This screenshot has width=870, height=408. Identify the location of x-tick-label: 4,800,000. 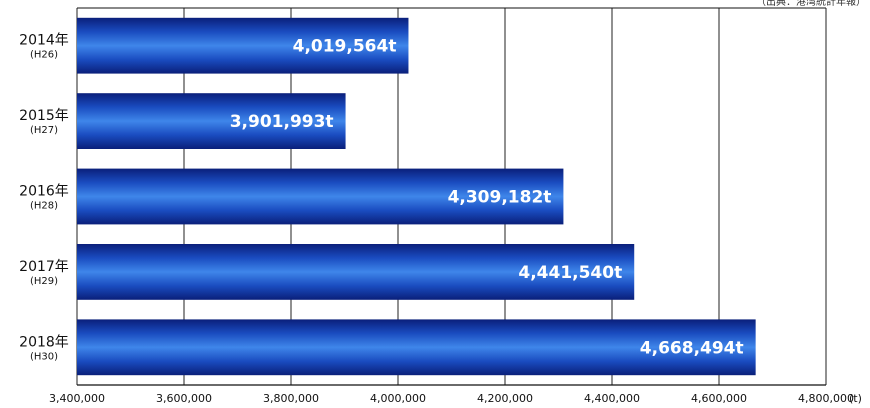
(826, 398).